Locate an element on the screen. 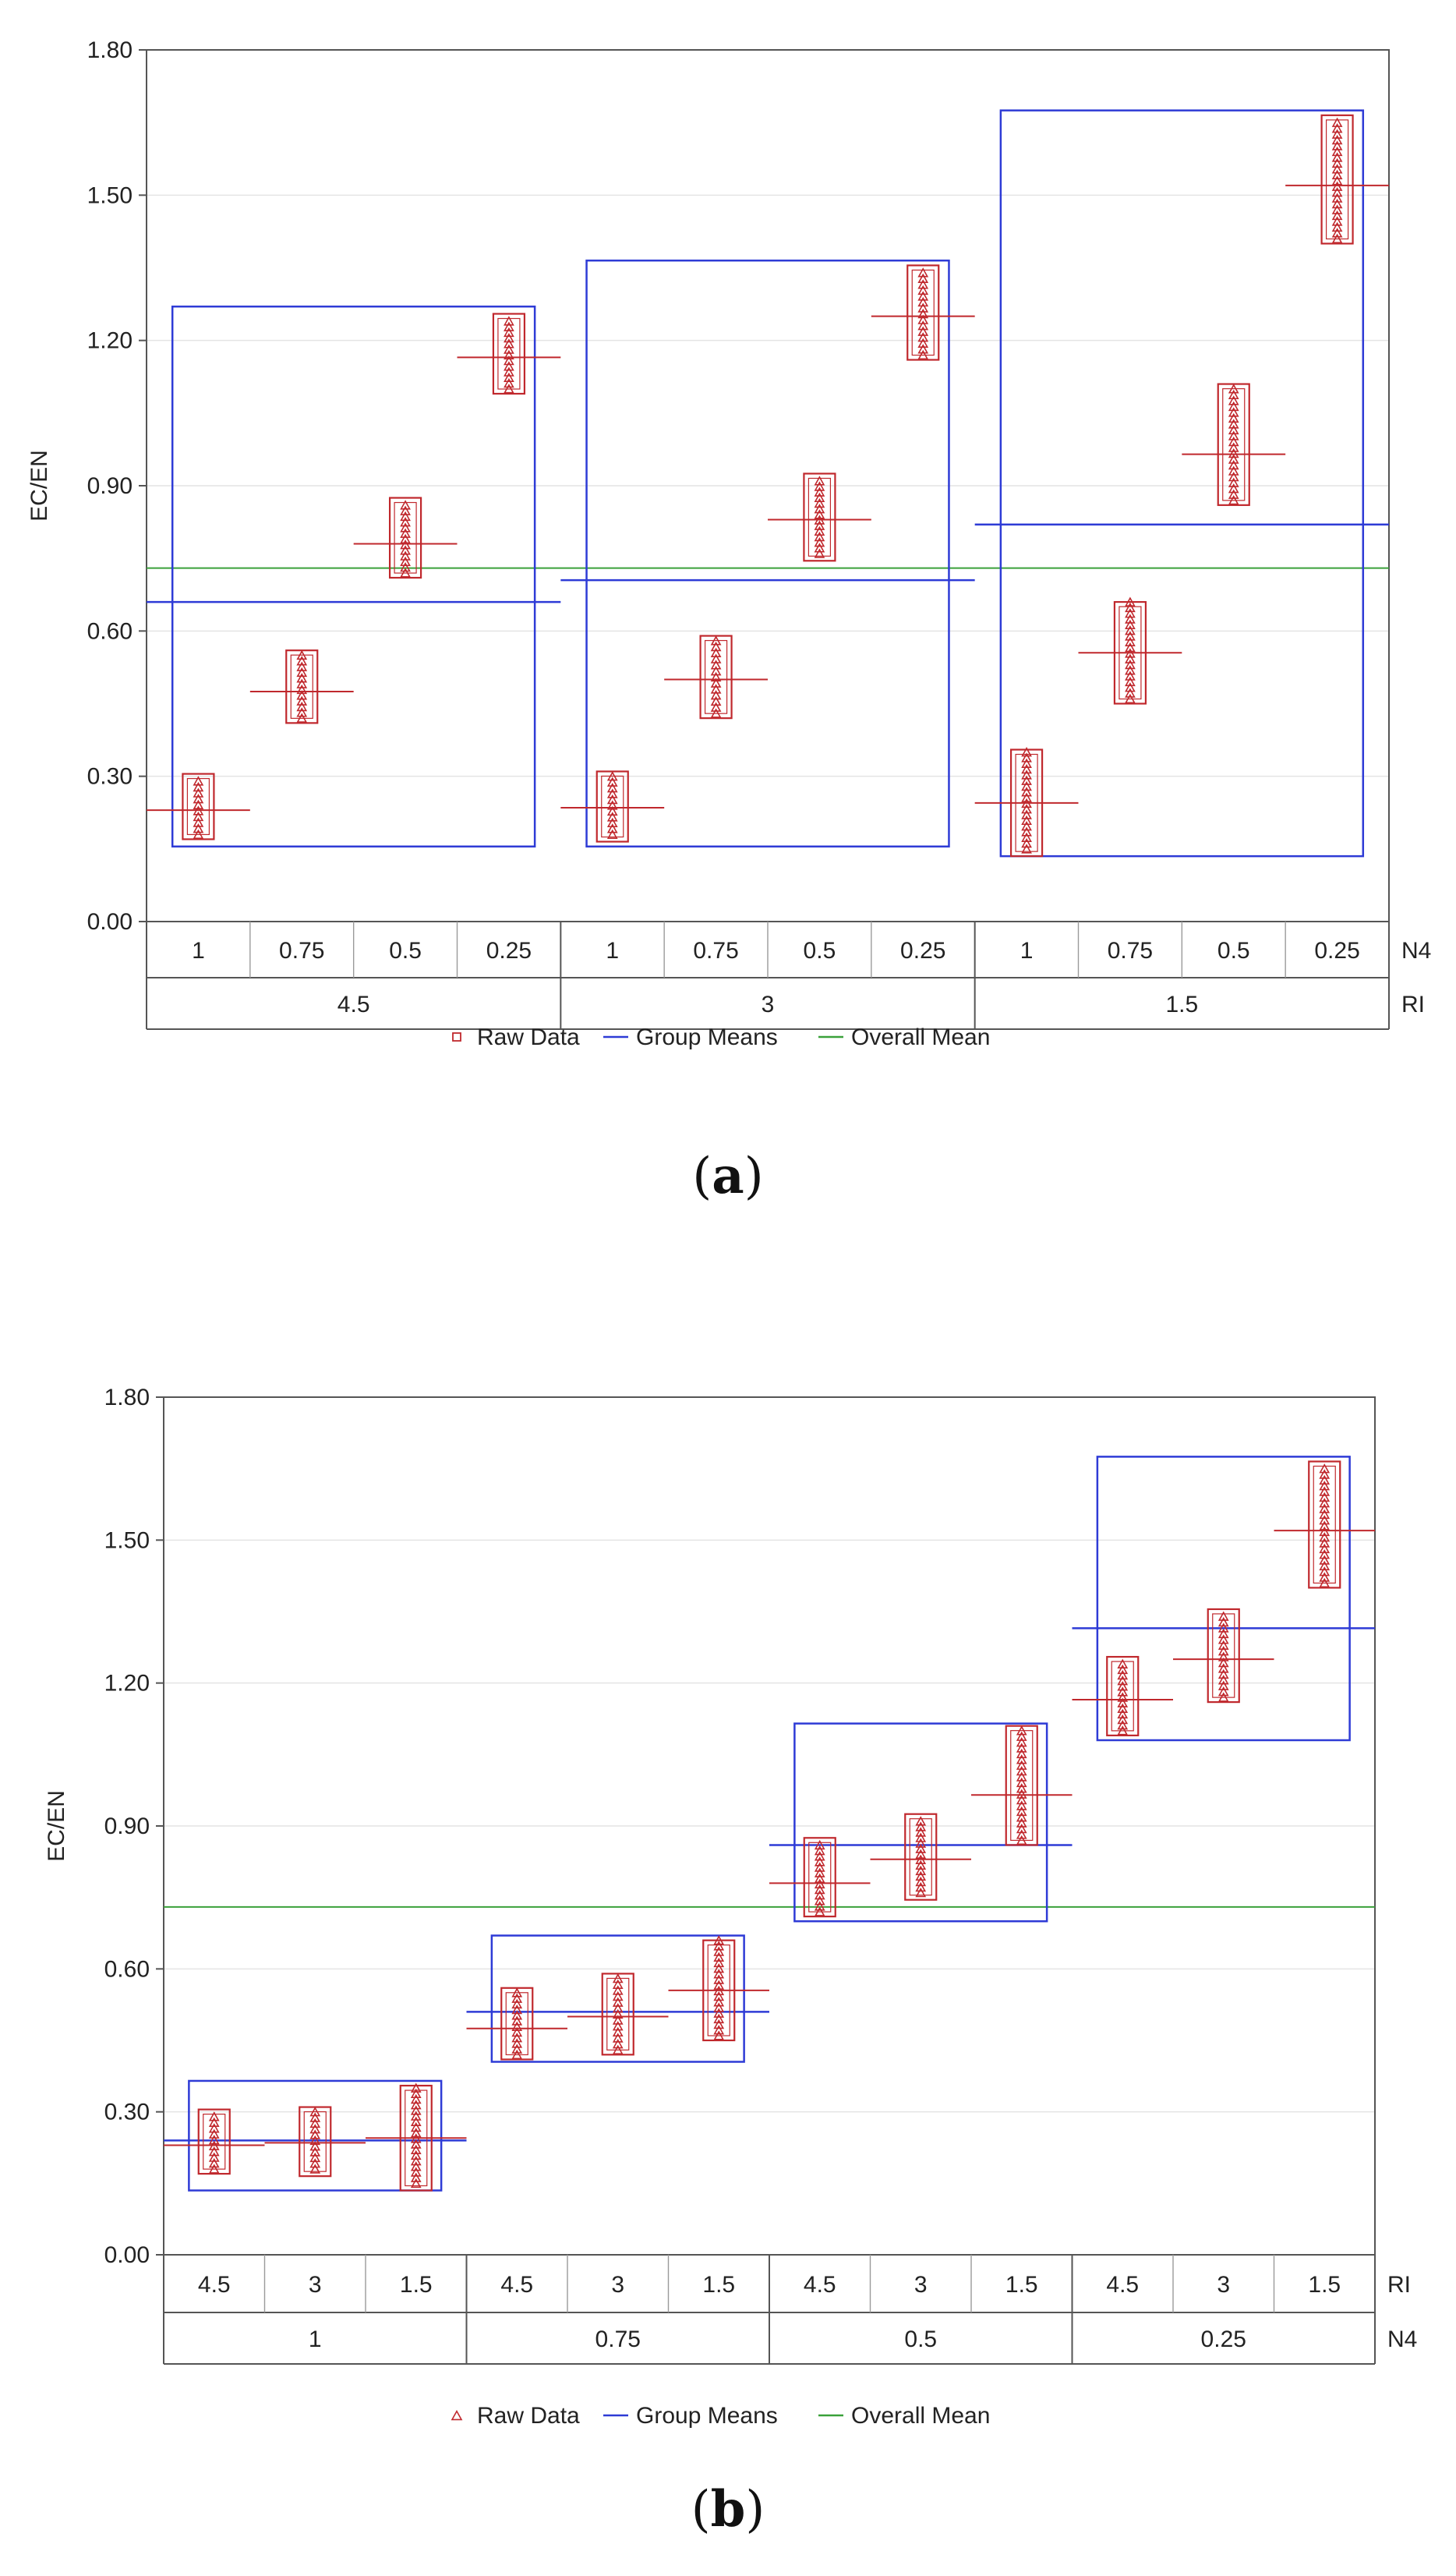  group-box is located at coordinates (617, 1998).